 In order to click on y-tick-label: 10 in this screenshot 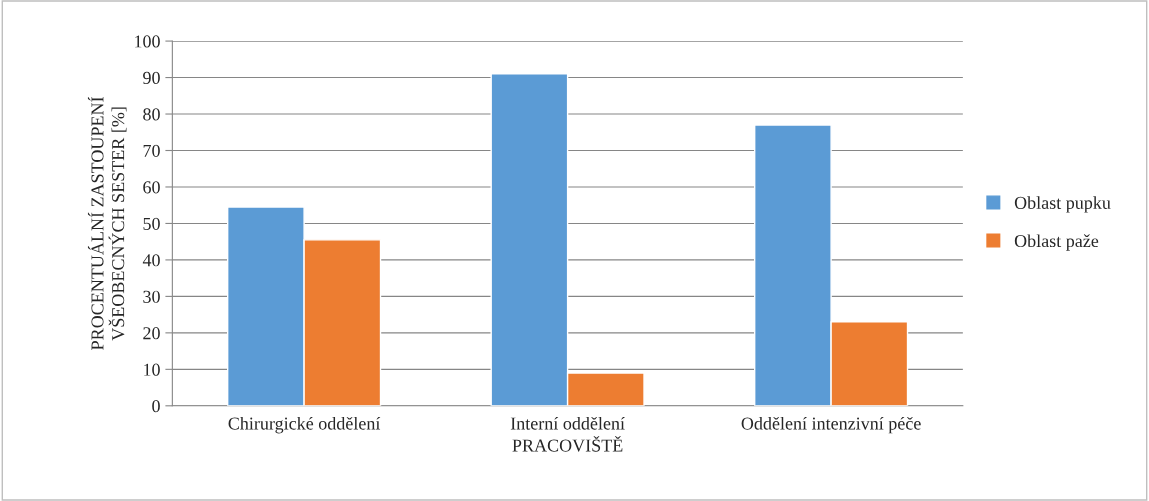, I will do `click(152, 369)`.